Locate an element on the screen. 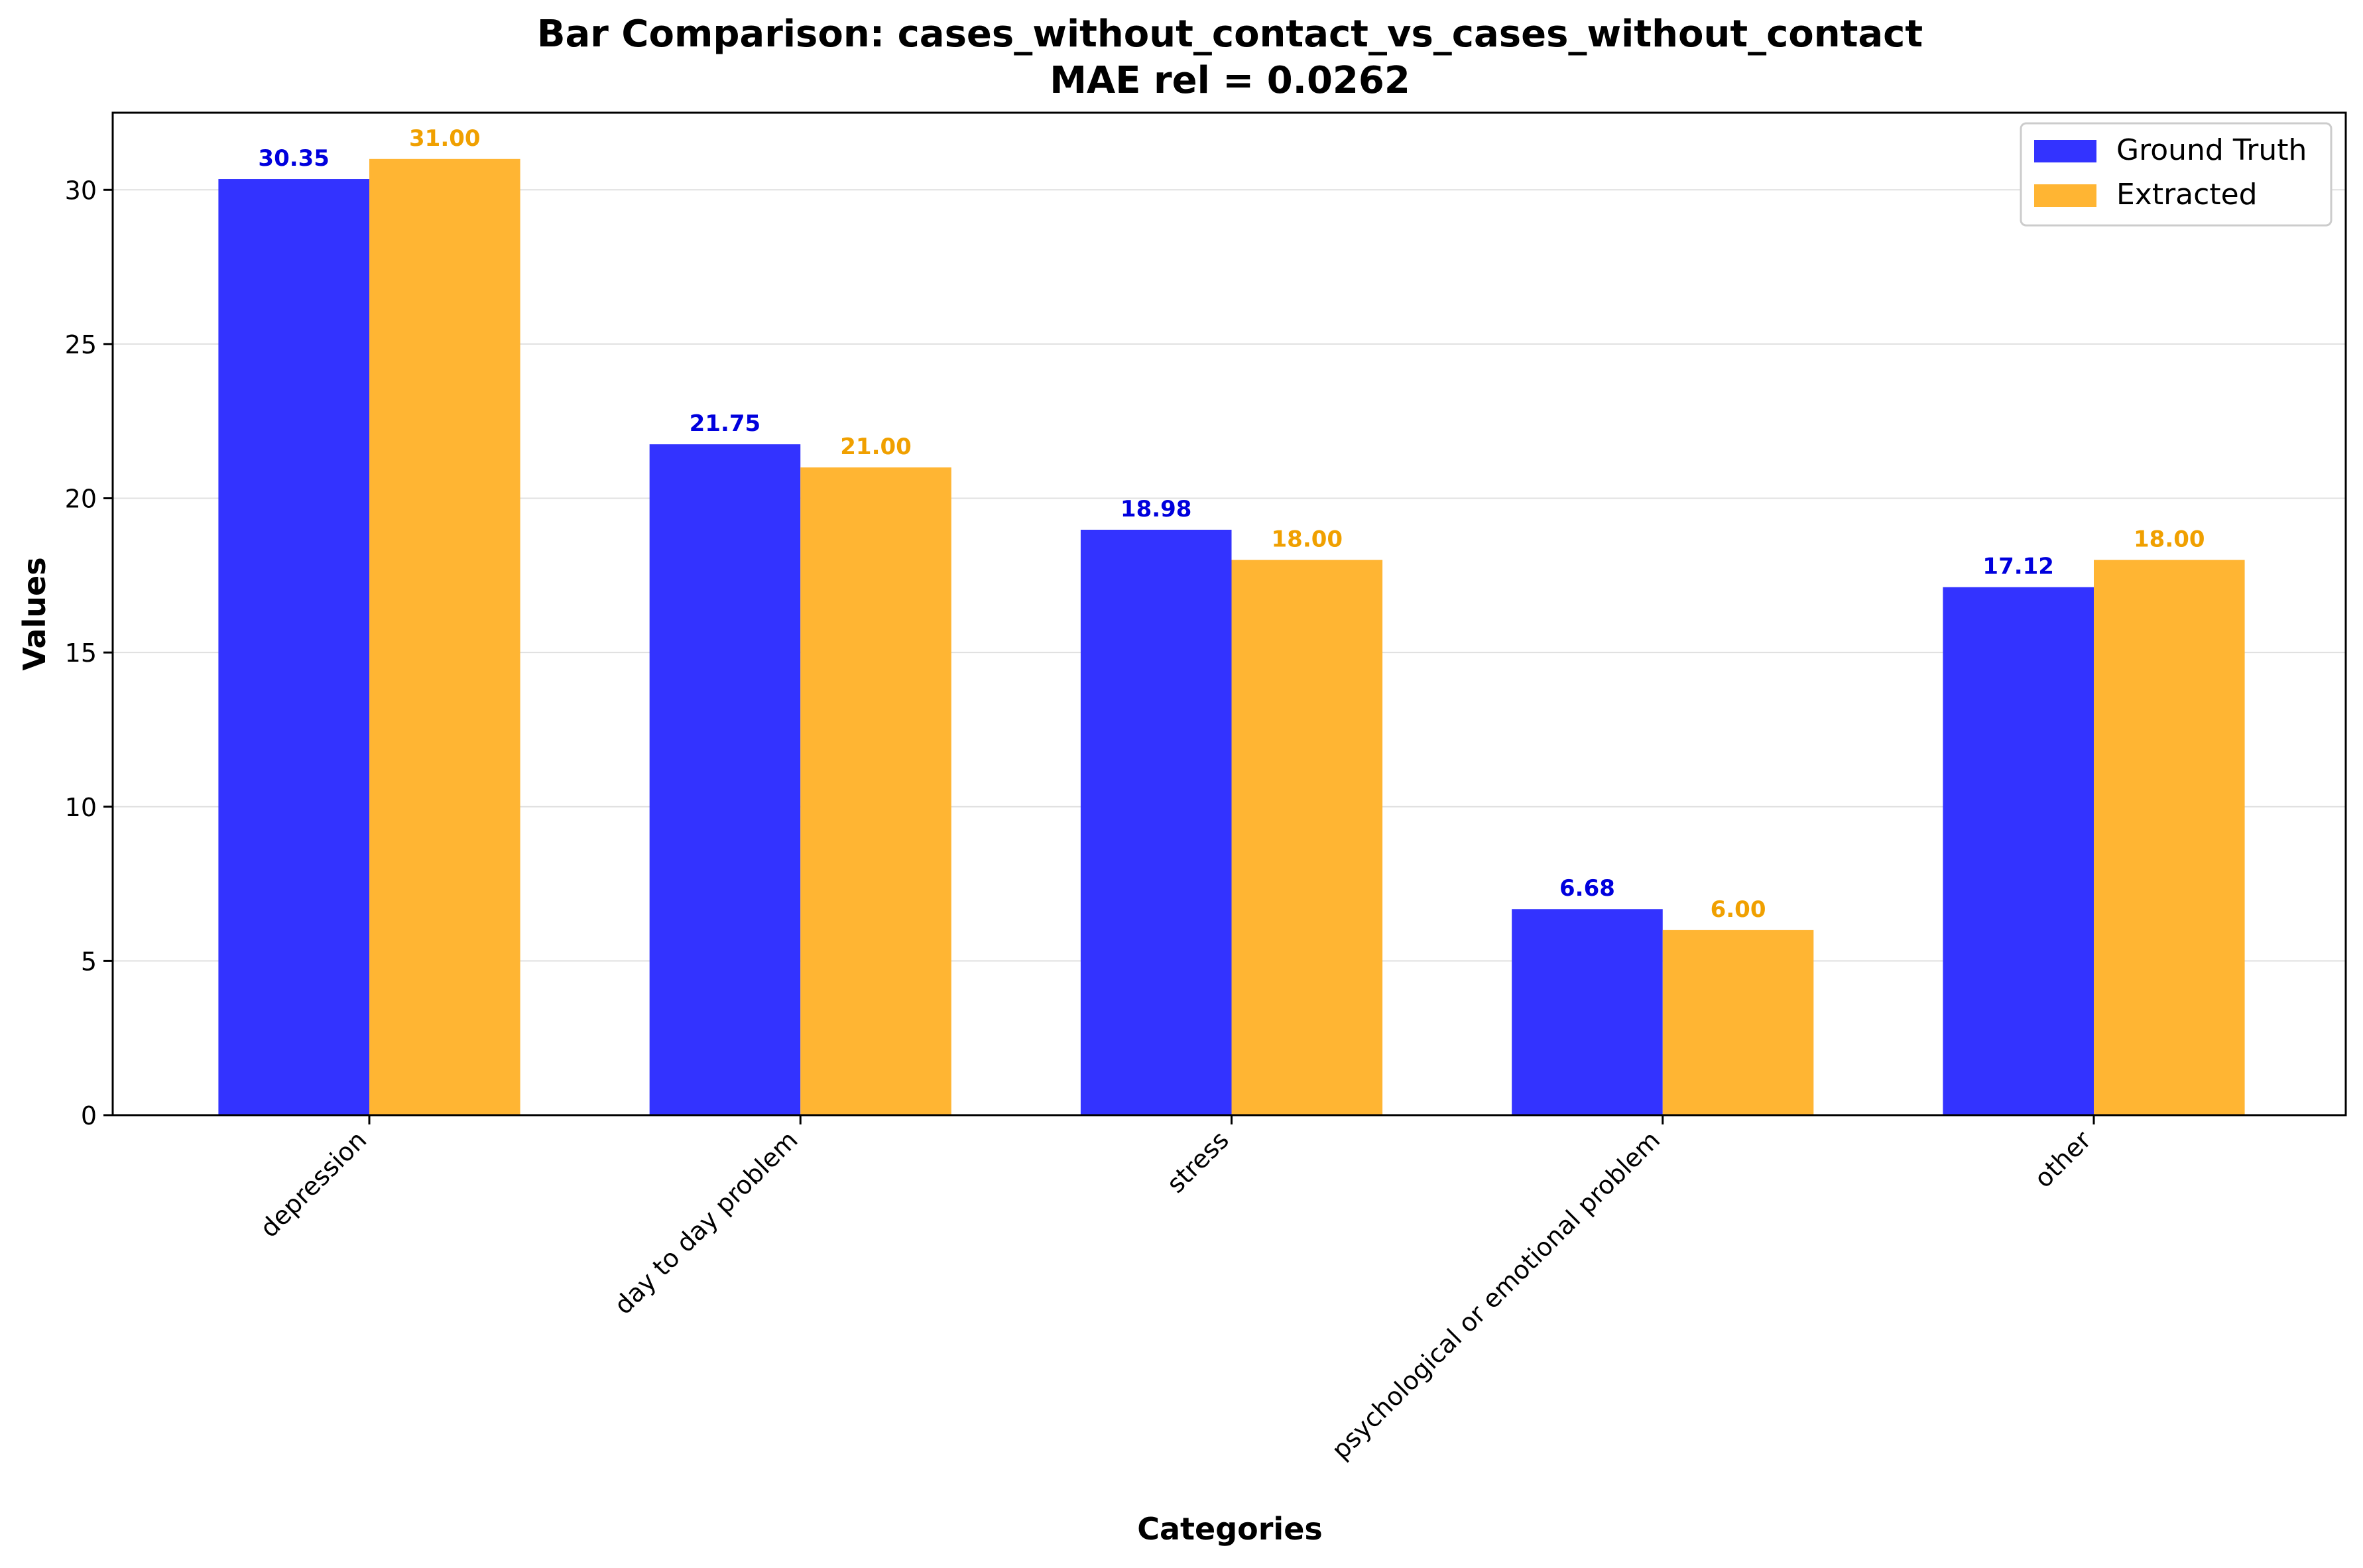 The height and width of the screenshot is (1568, 2363). y-tick-label: 25 is located at coordinates (81, 344).